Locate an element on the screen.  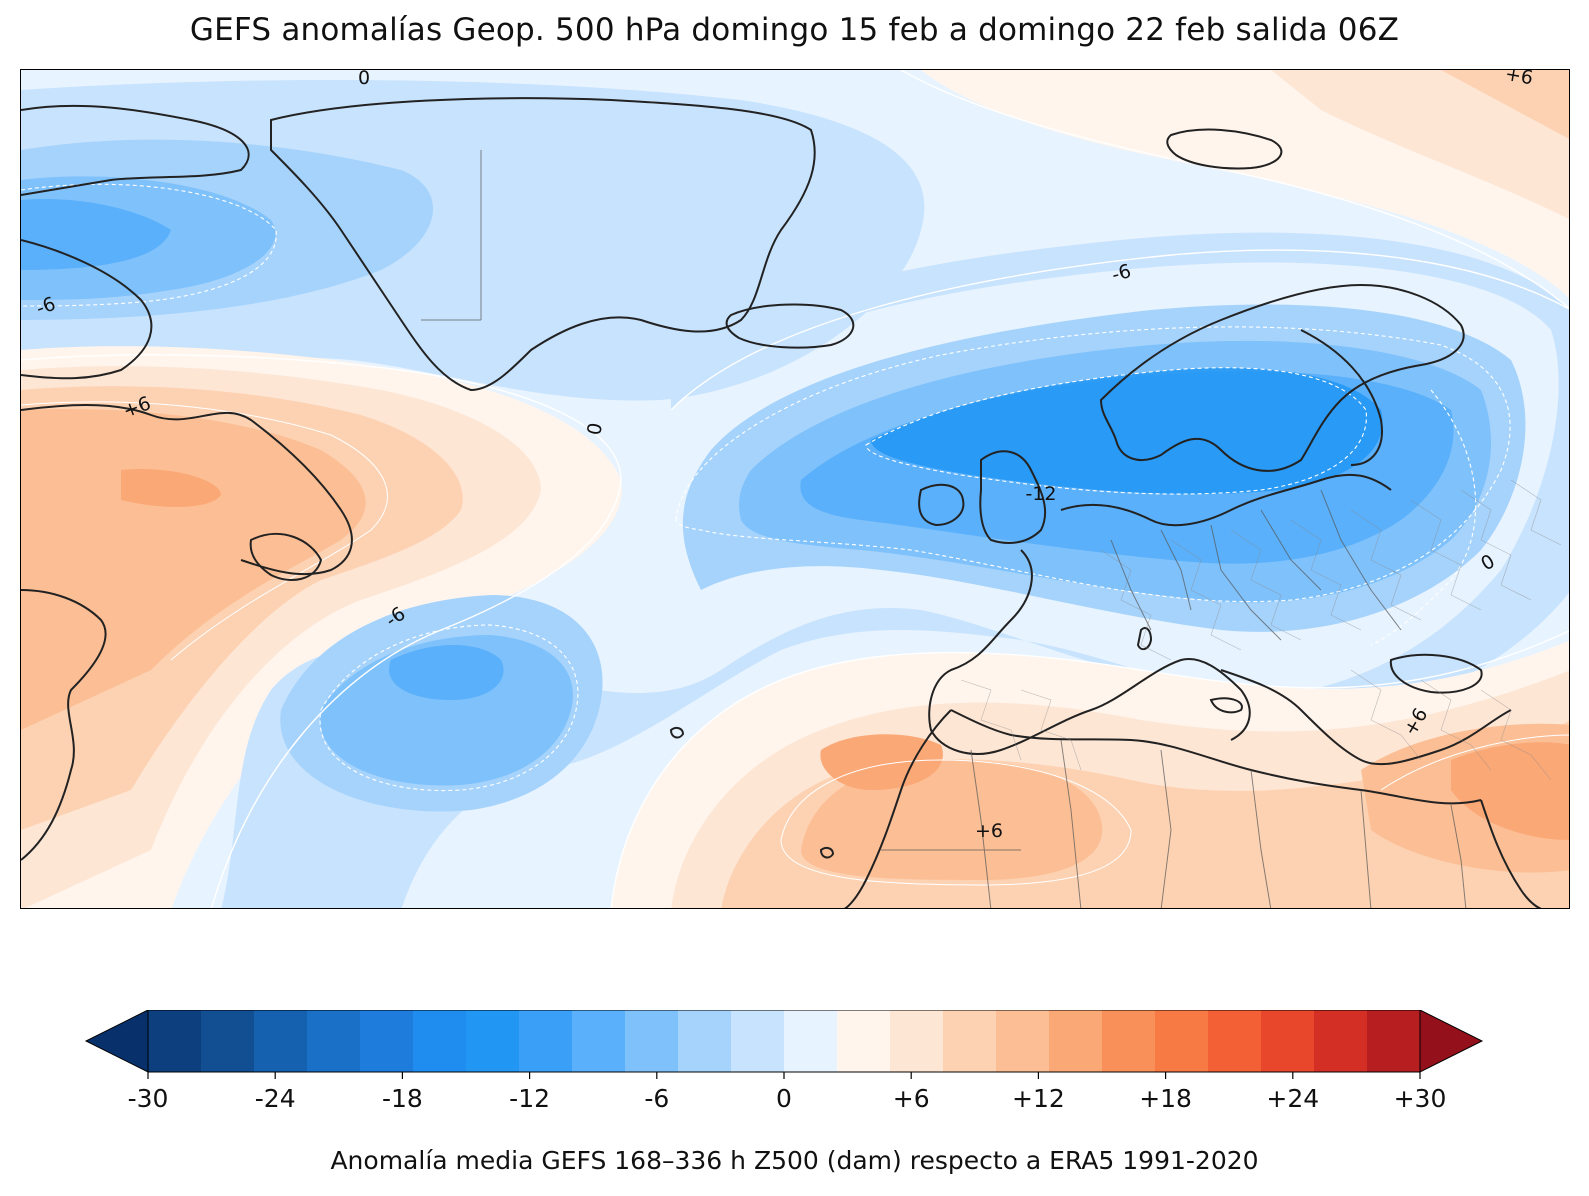
colorbar-extend-min is located at coordinates (116, 1041).